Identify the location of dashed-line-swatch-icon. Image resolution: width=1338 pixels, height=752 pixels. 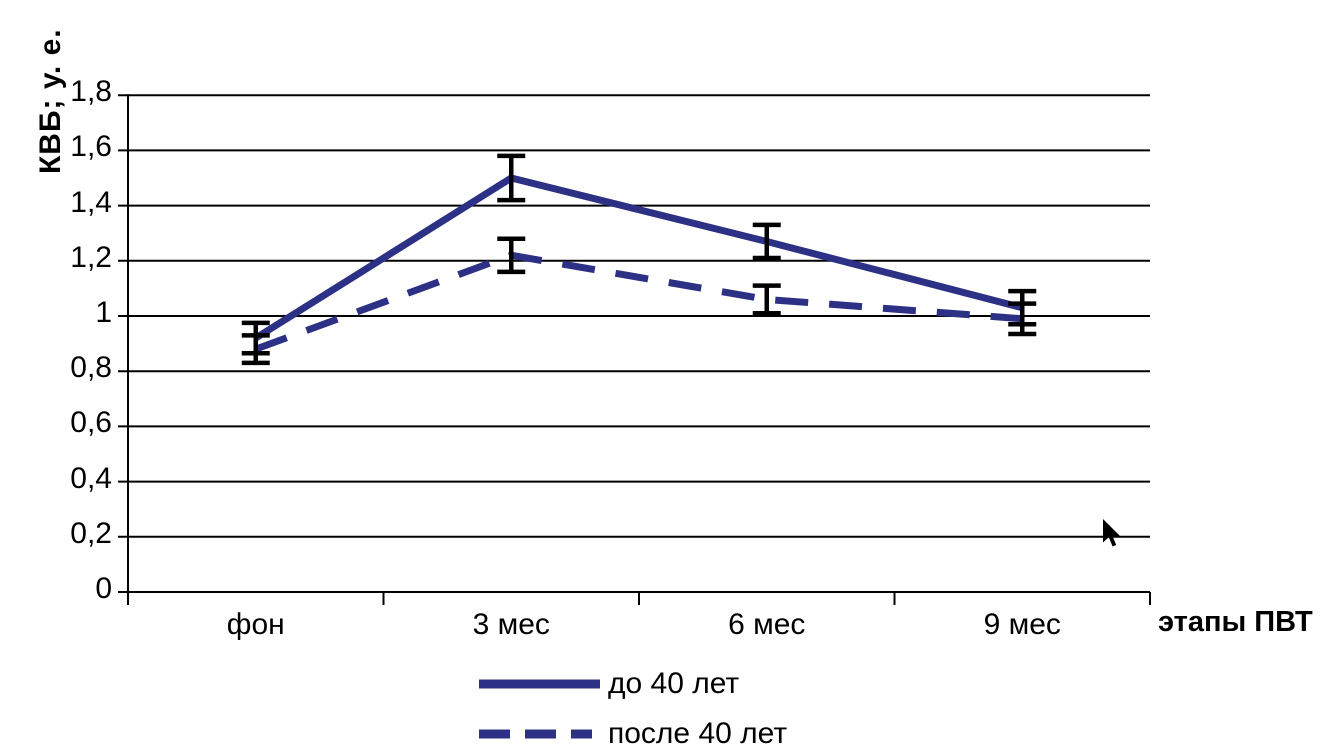
(535, 734).